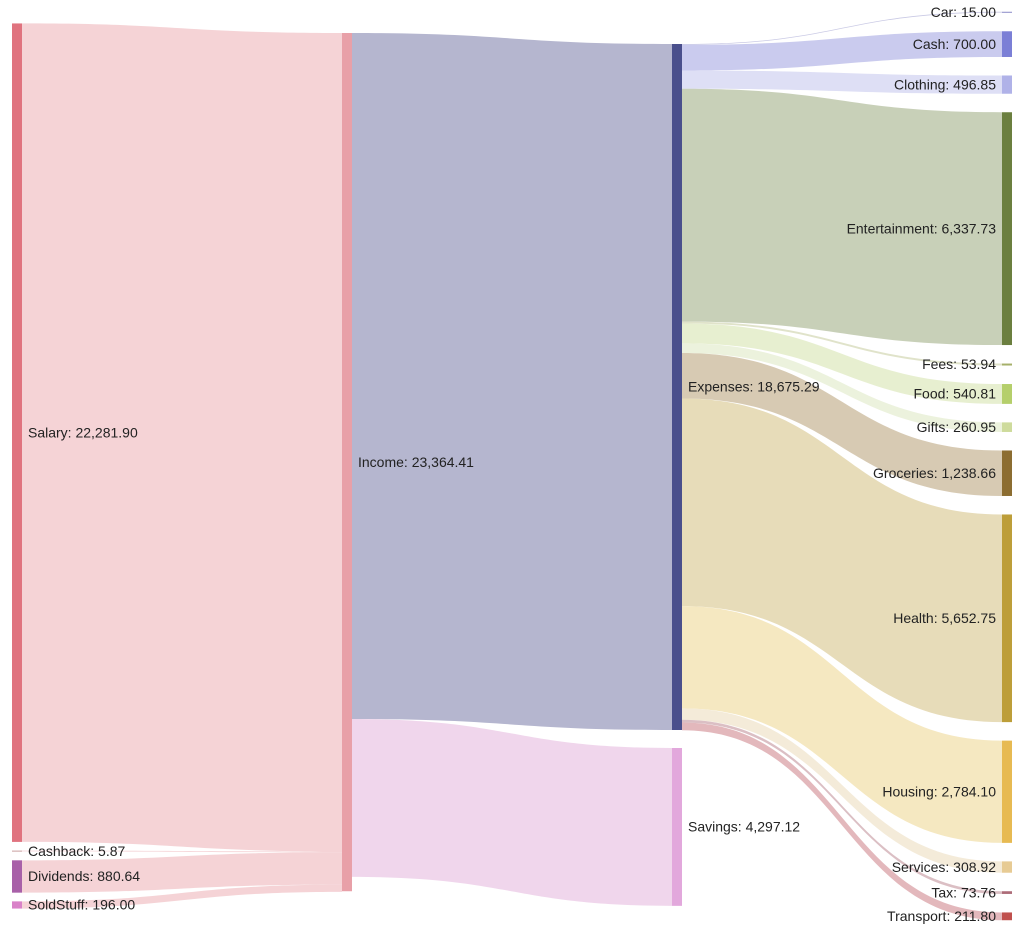 Image resolution: width=1024 pixels, height=931 pixels. What do you see at coordinates (944, 867) in the screenshot?
I see `node-label-services: Services: 308.92` at bounding box center [944, 867].